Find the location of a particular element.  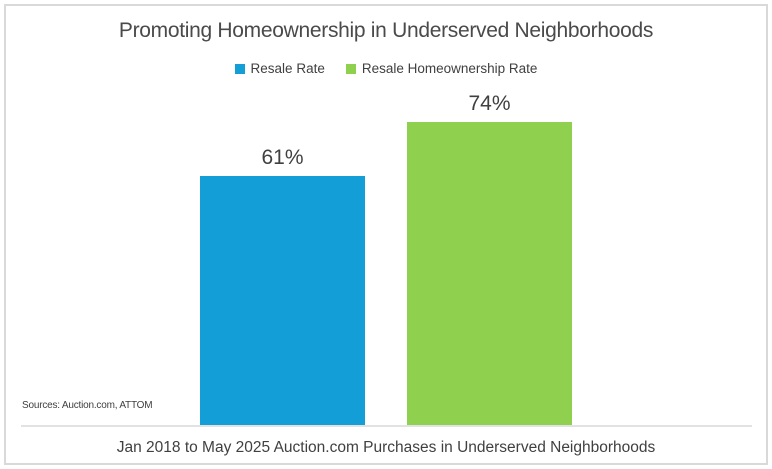

legend-item-resale-rate: Resale Rate is located at coordinates (279, 68).